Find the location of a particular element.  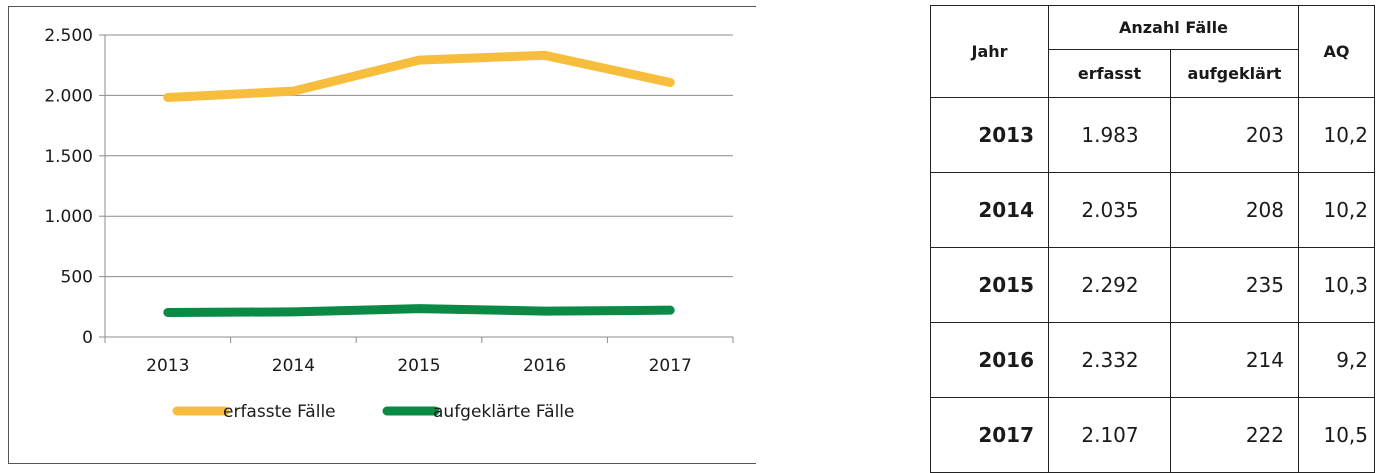

cell-erfasst: 2.292 is located at coordinates (1109, 285).